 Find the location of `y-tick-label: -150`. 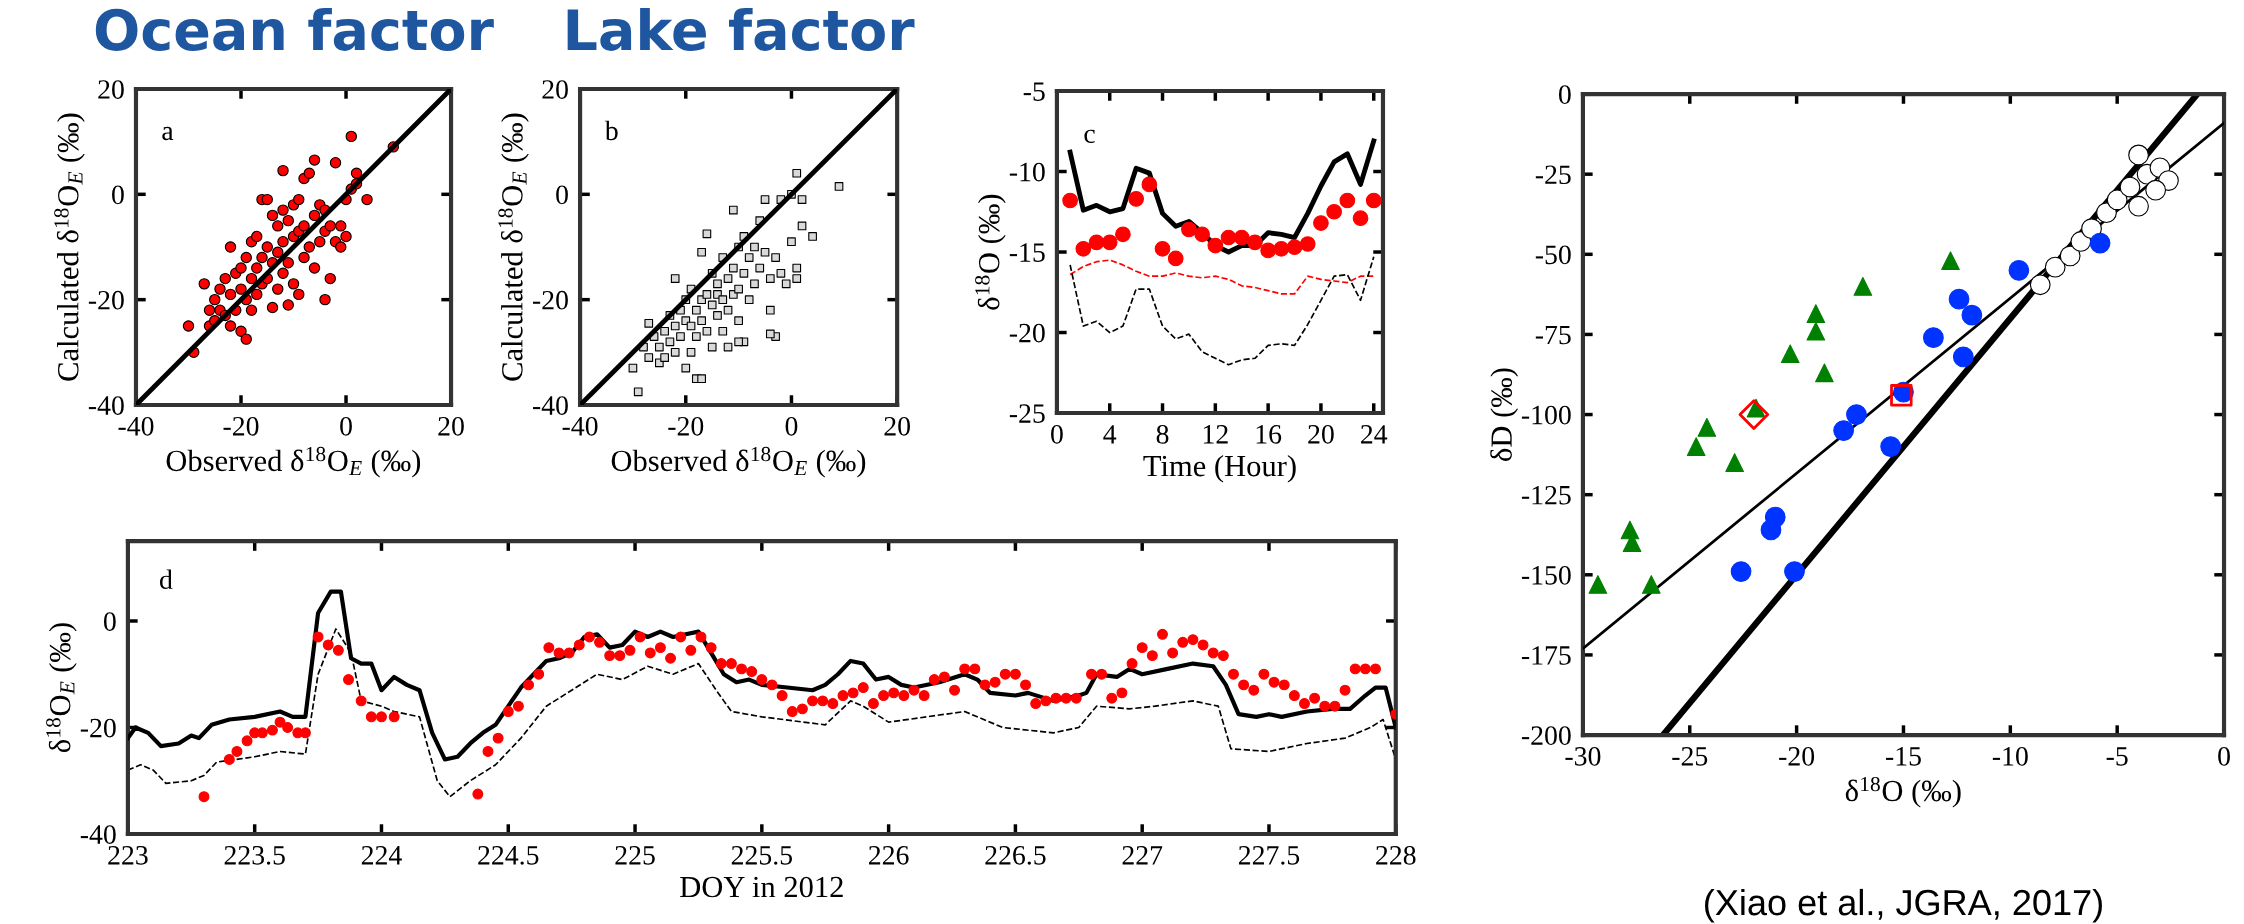

y-tick-label: -150 is located at coordinates (1546, 575).